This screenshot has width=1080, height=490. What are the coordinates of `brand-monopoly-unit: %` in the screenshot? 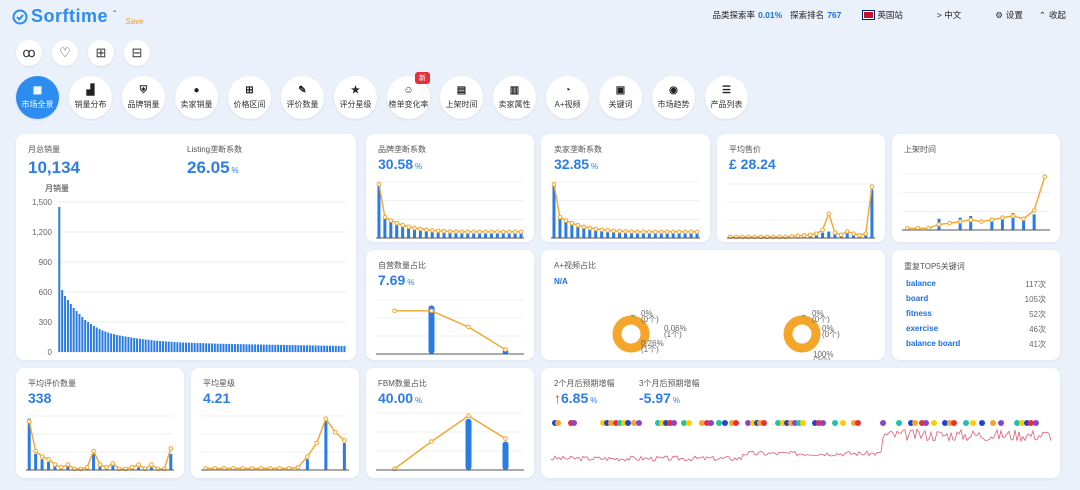 It's located at (419, 166).